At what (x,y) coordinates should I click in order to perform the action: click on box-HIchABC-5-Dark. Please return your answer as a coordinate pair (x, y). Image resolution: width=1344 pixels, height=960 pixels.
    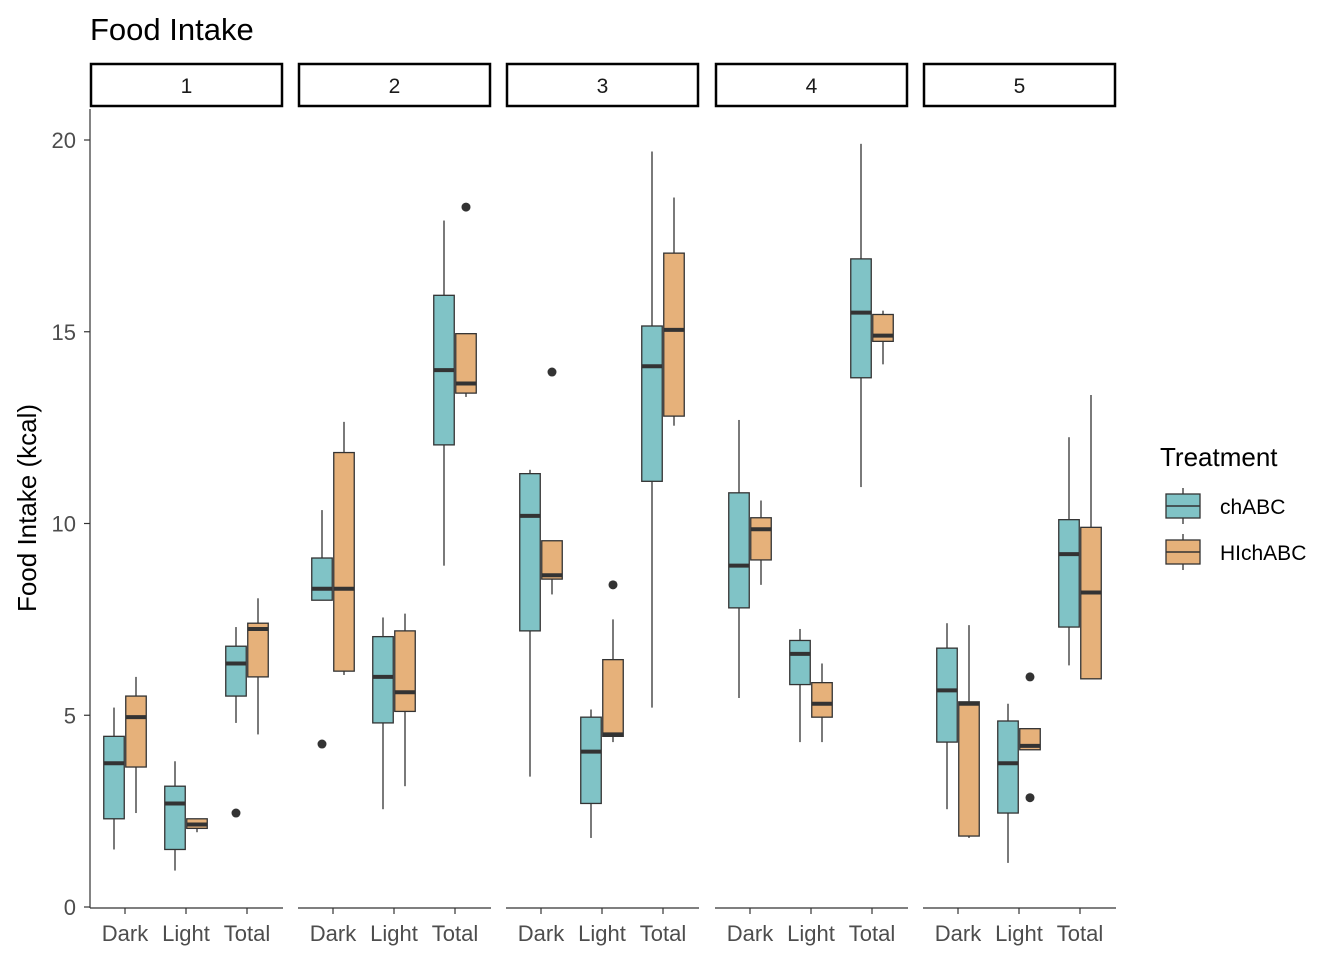
    Looking at the image, I should click on (969, 731).